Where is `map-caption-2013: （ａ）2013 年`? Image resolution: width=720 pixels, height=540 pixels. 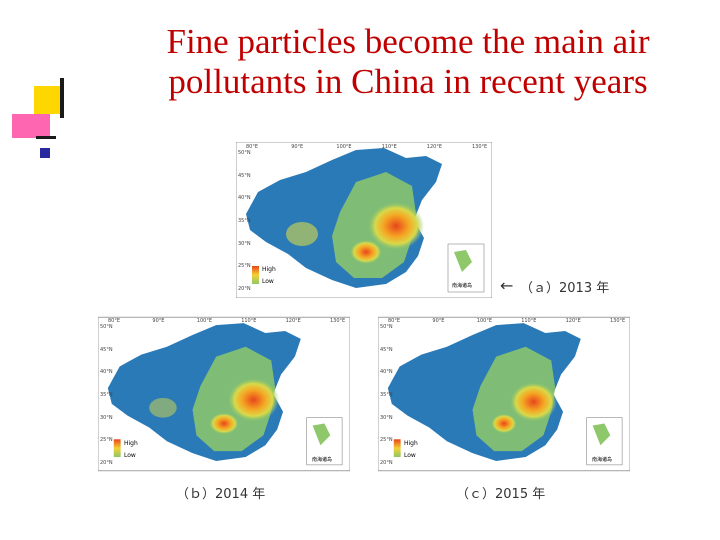
map-caption-2013: （ａ）2013 年 is located at coordinates (565, 288).